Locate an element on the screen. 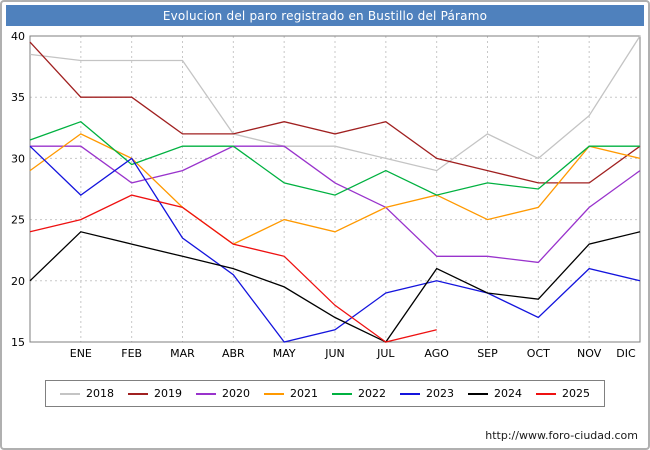 This screenshot has width=650, height=450. legend-label: 2021 is located at coordinates (304, 393).